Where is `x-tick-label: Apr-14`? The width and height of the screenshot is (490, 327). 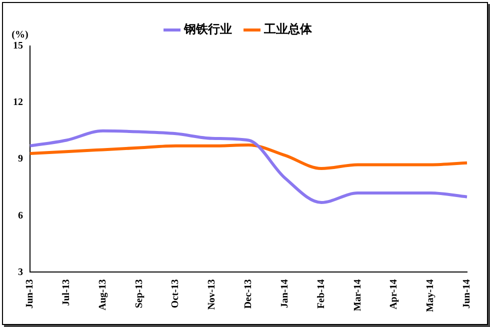
x-tick-label: Apr-14 is located at coordinates (394, 294).